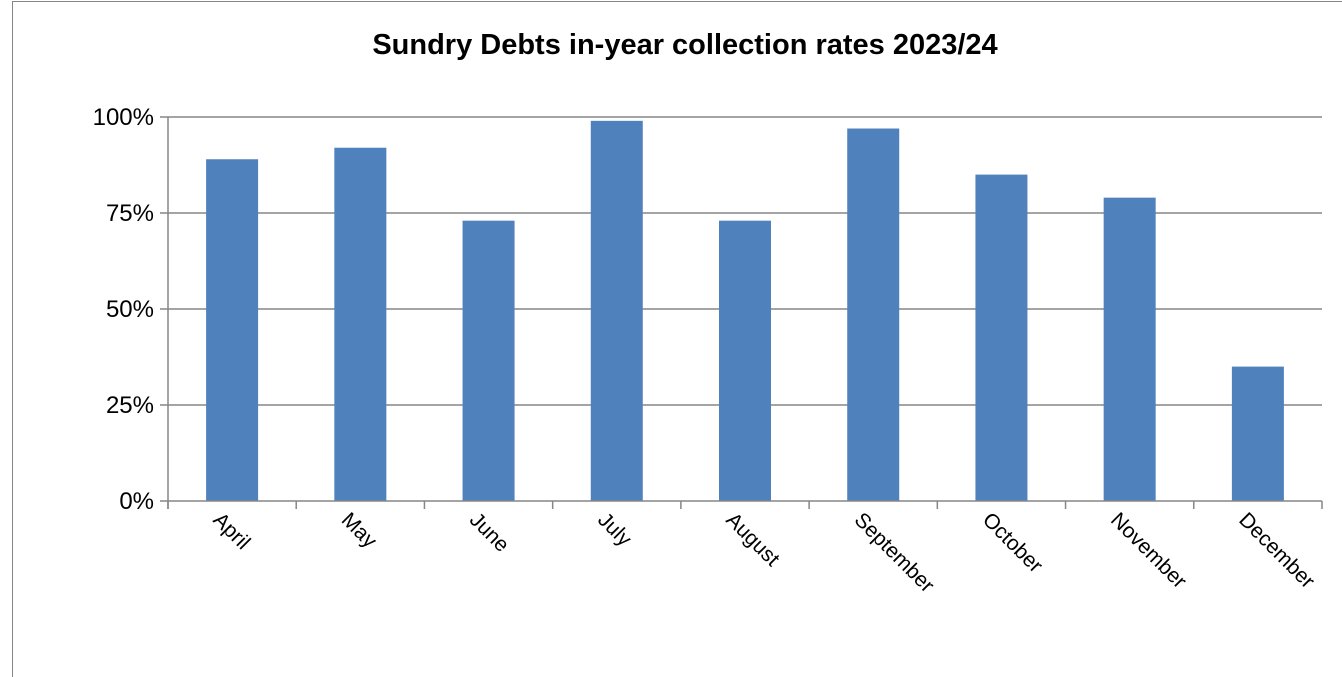  Describe the element at coordinates (130, 213) in the screenshot. I see `y-tick-label-3: 75%` at that location.